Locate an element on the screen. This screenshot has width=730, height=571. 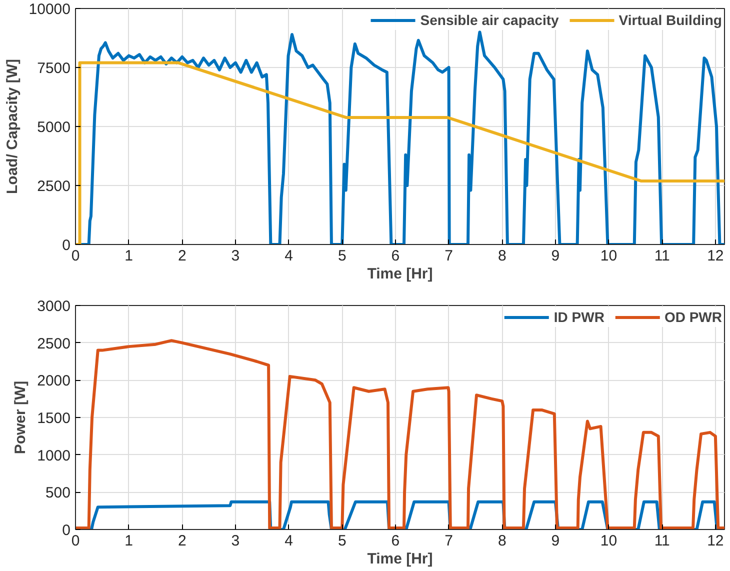
y-tick-label: 10000 is located at coordinates (49, 9).